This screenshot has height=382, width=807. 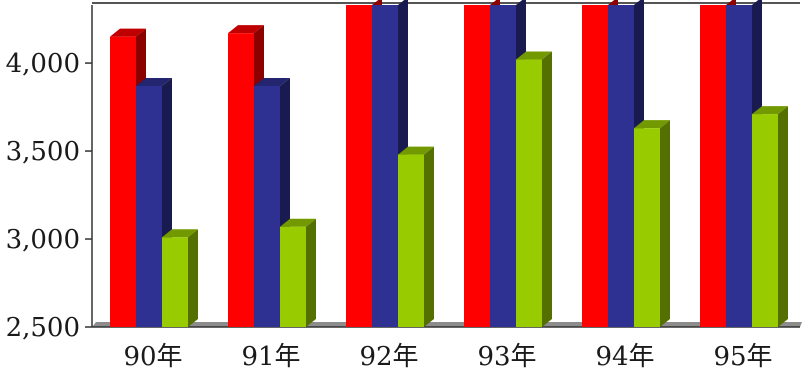 What do you see at coordinates (506, 357) in the screenshot?
I see `x-tick-label: 93年` at bounding box center [506, 357].